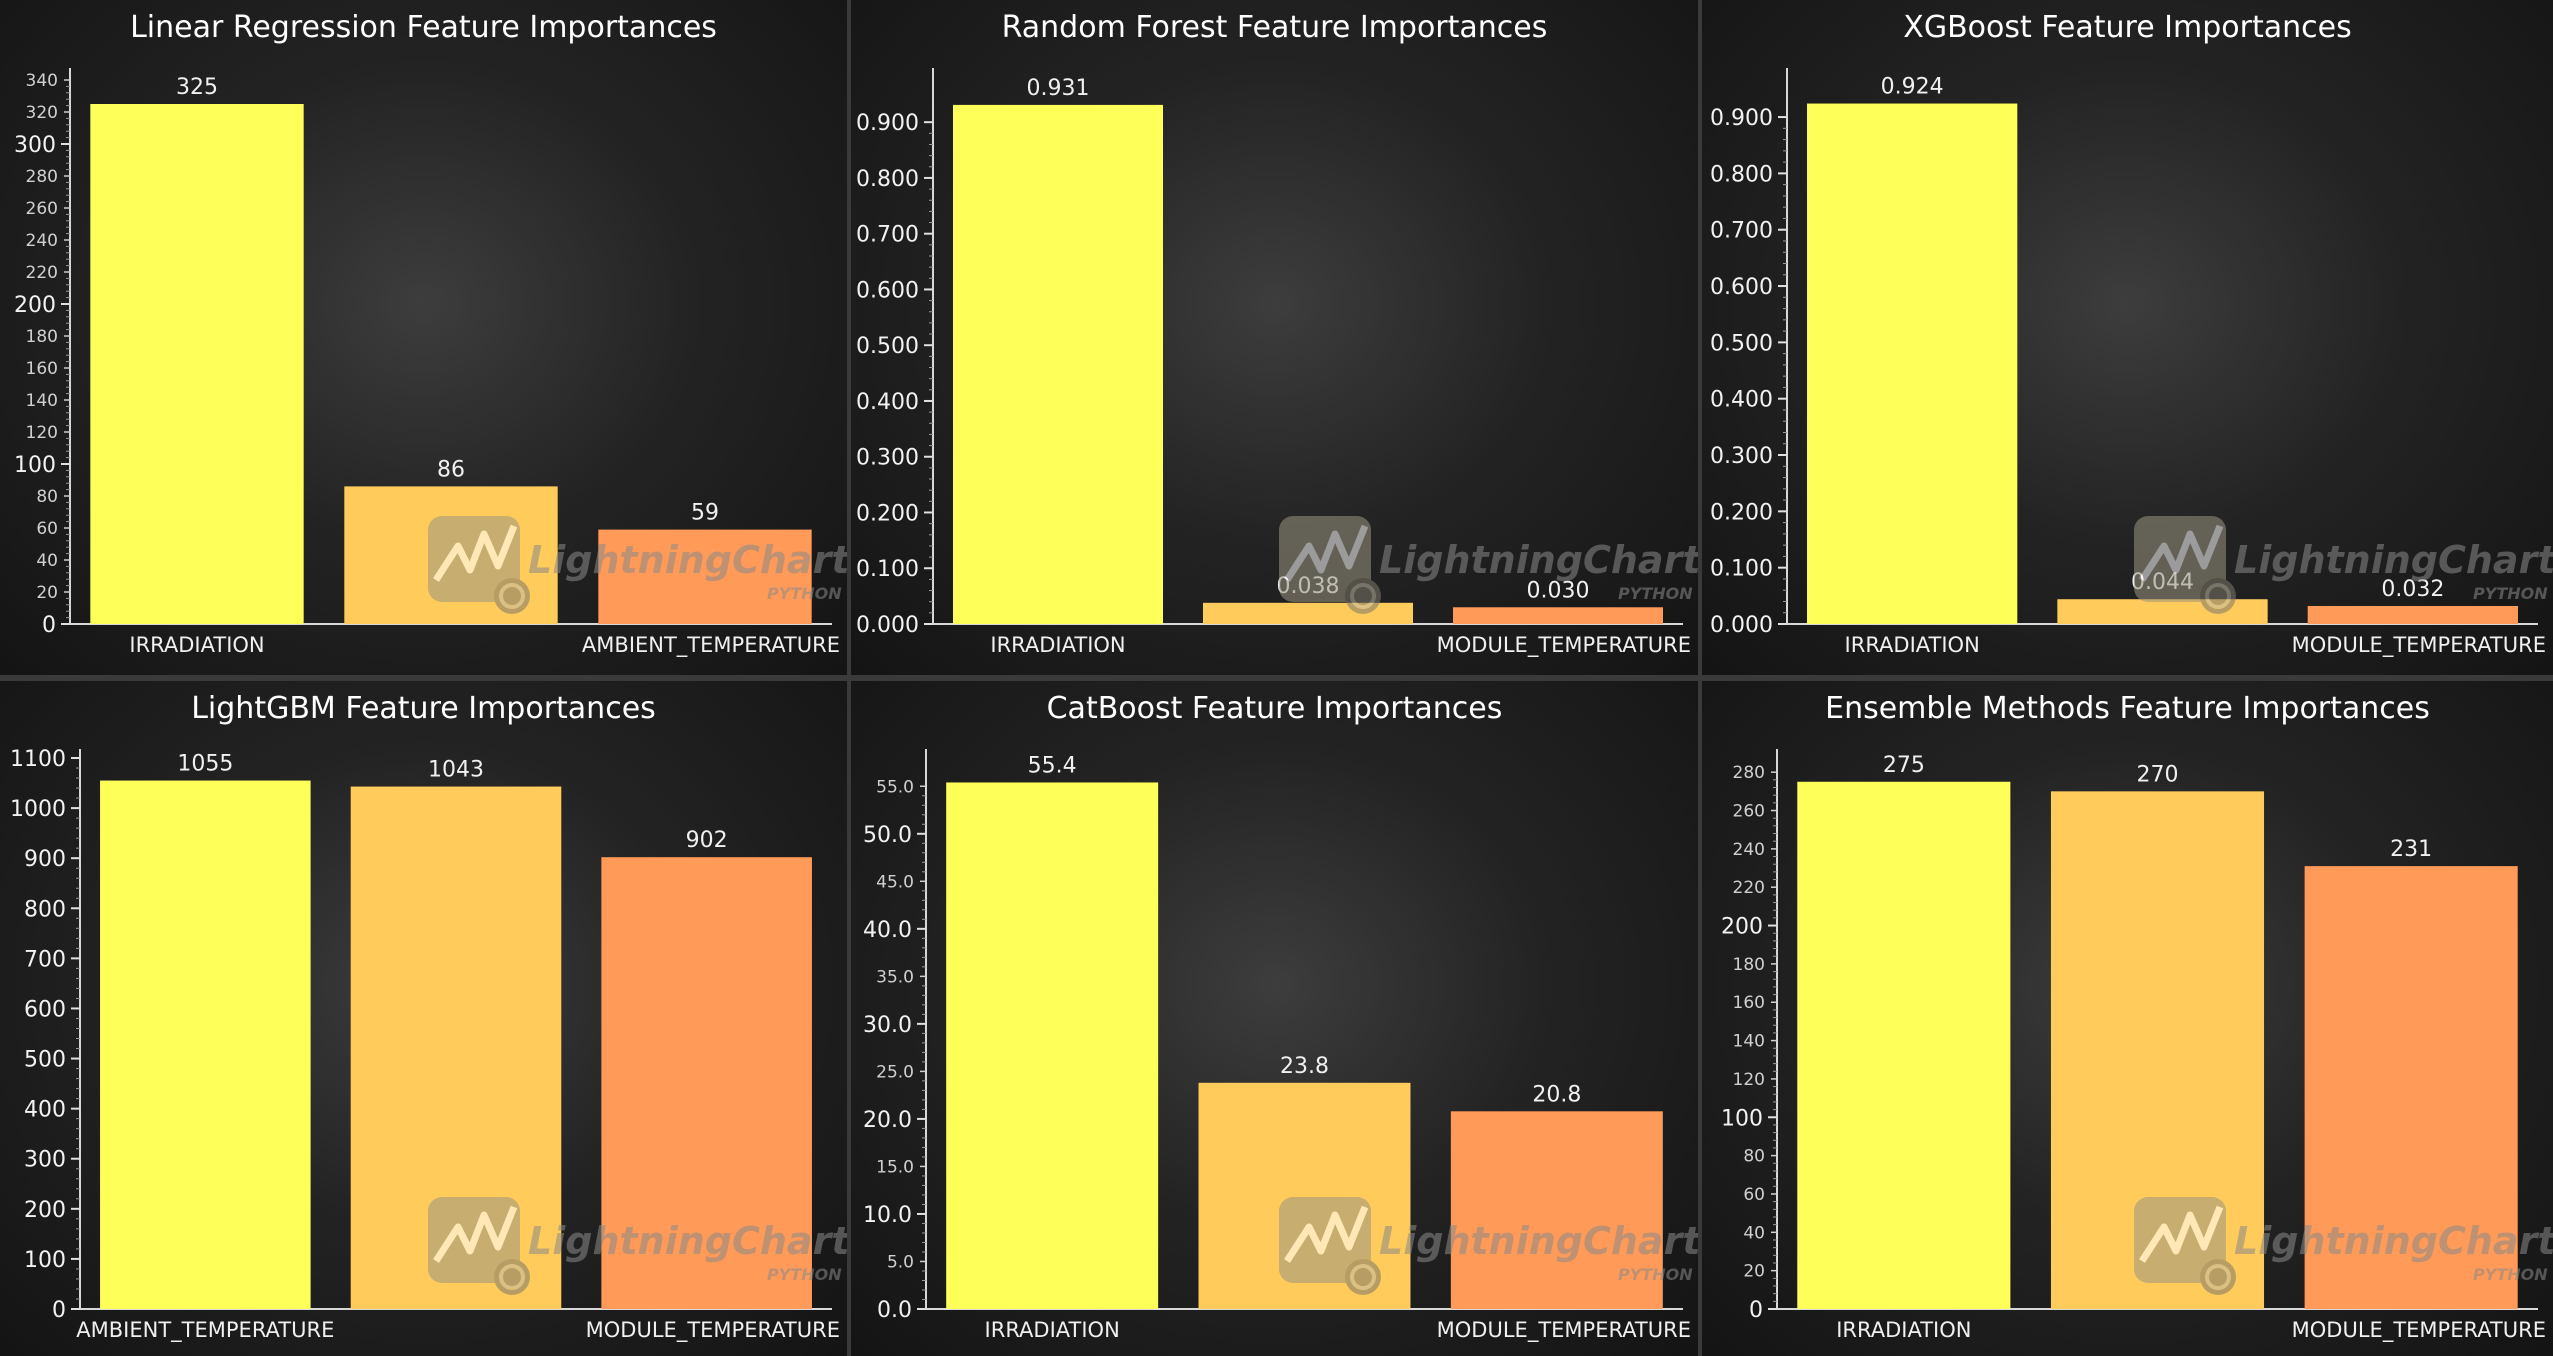 The width and height of the screenshot is (2553, 1356). What do you see at coordinates (887, 458) in the screenshot?
I see `y-tick-label: 0.300` at bounding box center [887, 458].